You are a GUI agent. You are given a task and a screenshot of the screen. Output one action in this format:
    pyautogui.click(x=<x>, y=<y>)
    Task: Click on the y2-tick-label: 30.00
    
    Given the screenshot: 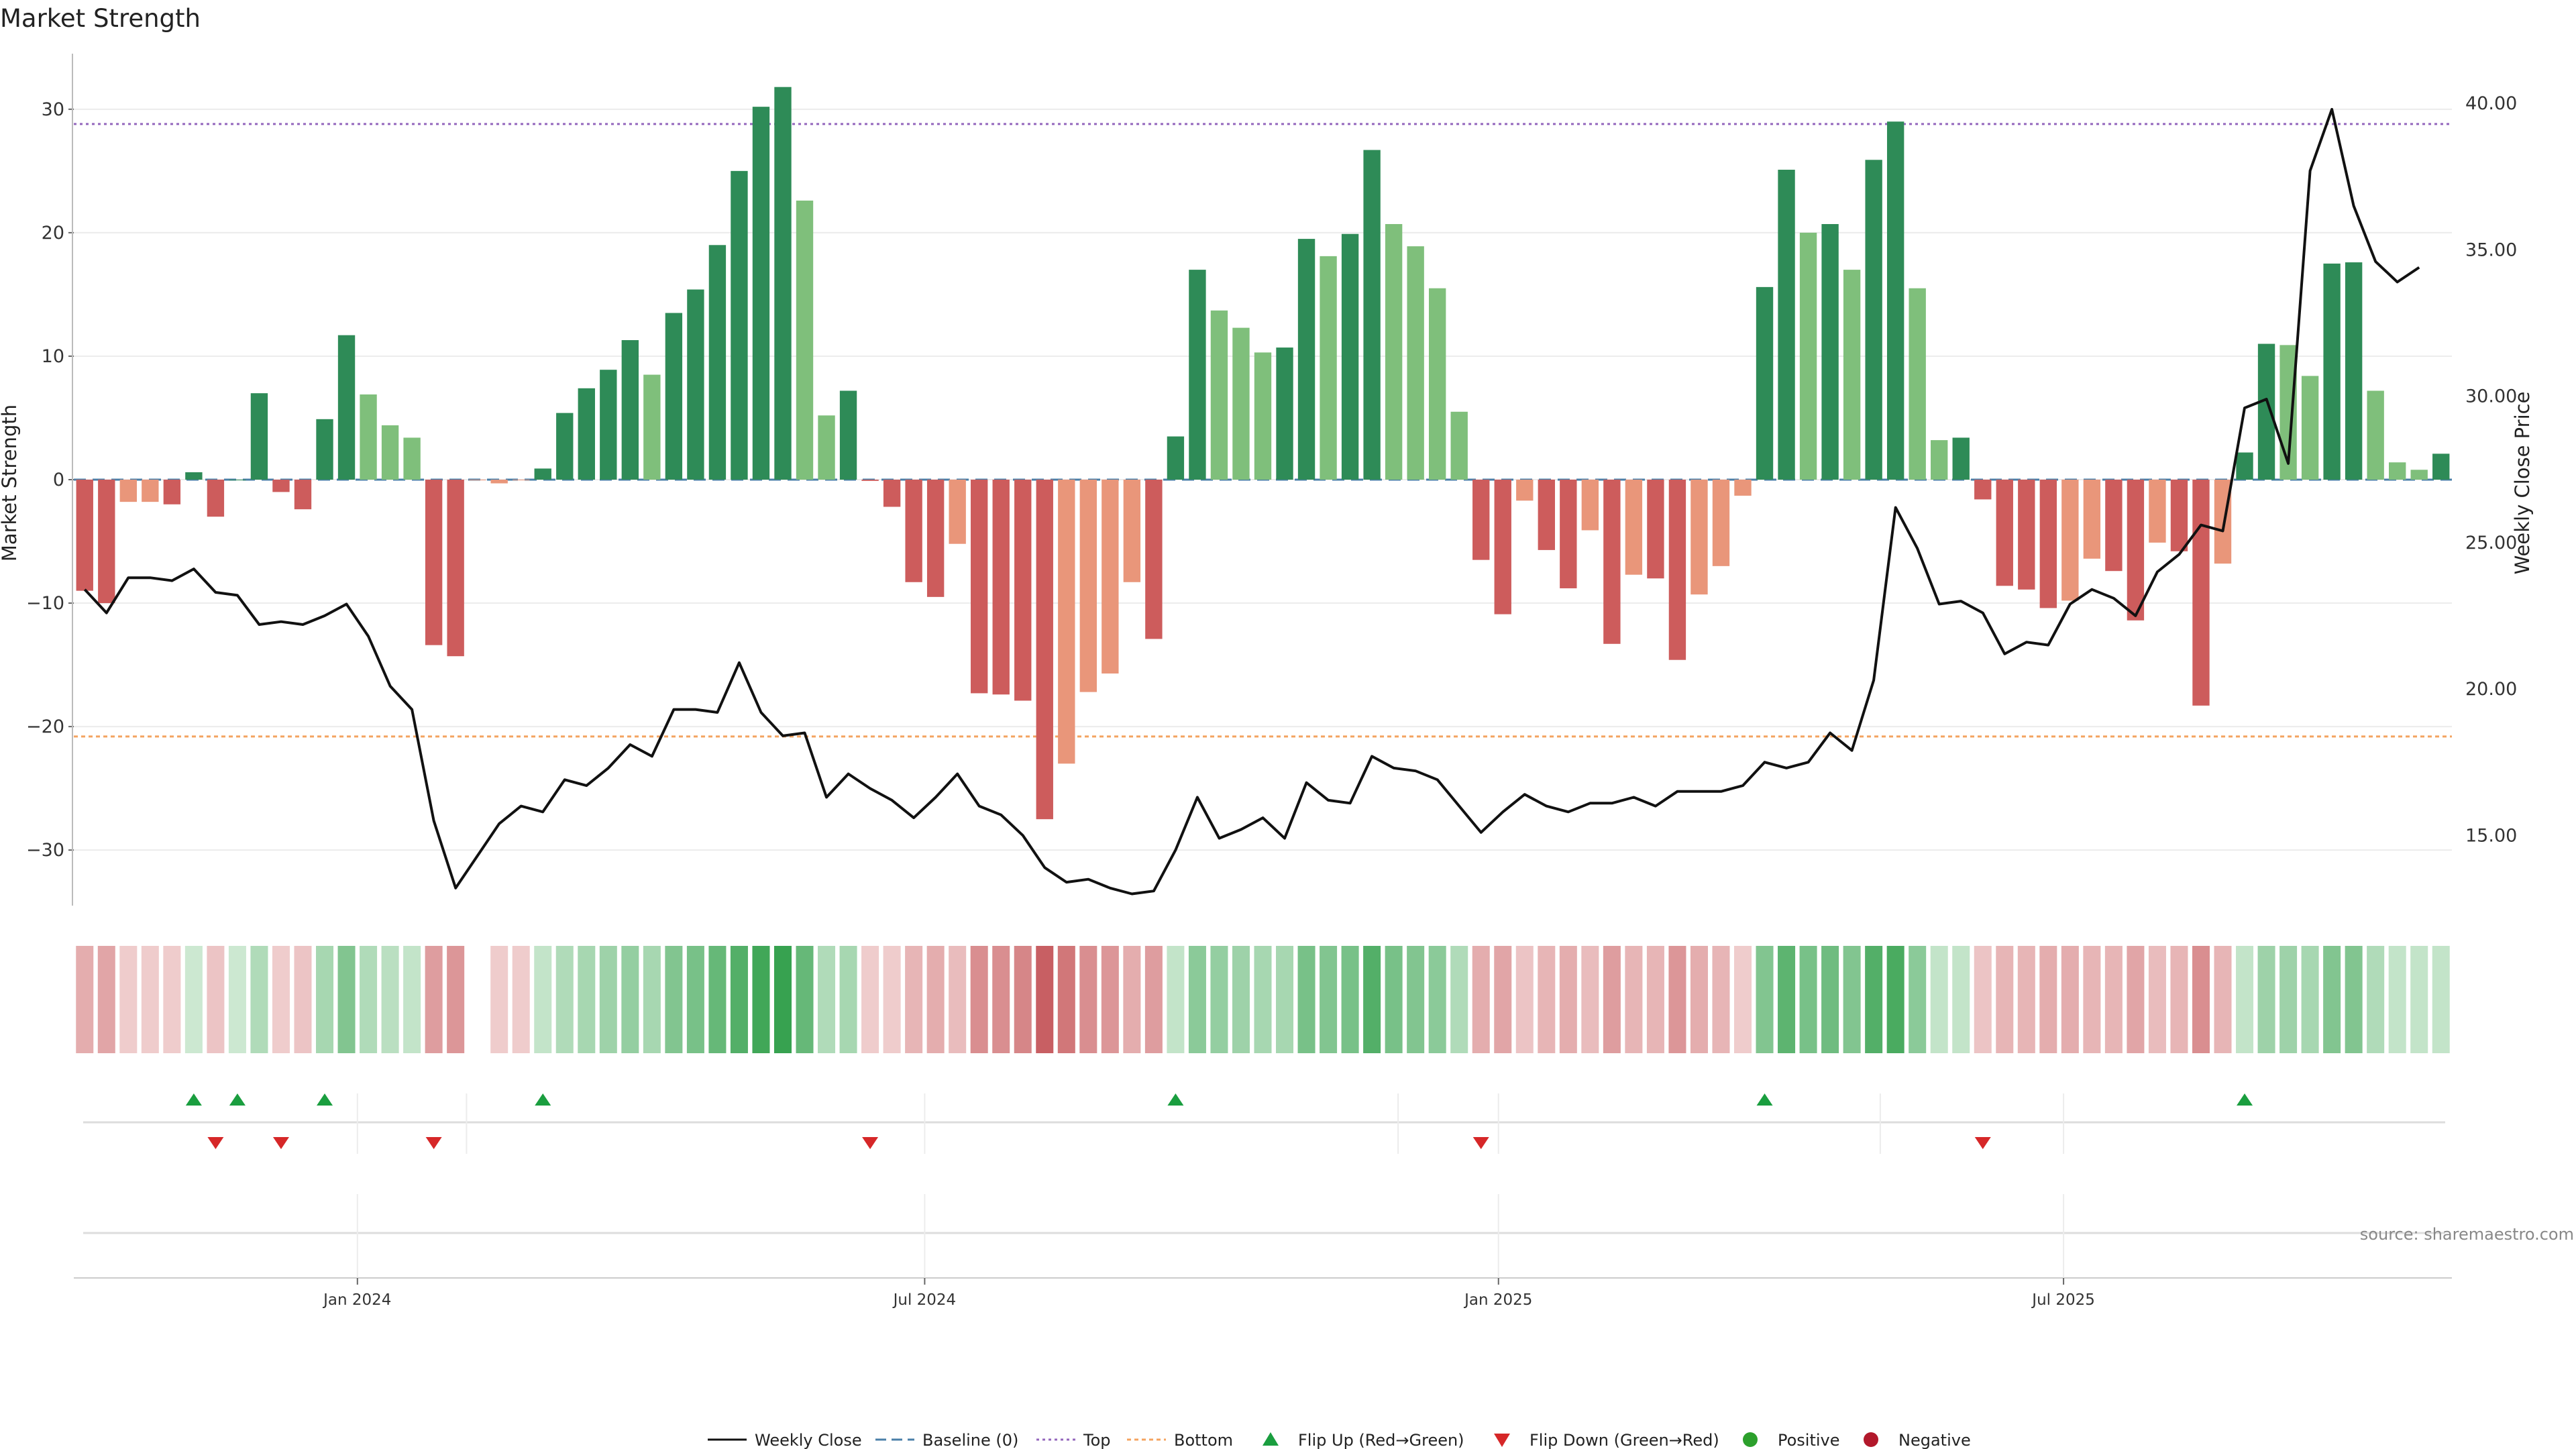 What is the action you would take?
    pyautogui.click(x=2491, y=396)
    